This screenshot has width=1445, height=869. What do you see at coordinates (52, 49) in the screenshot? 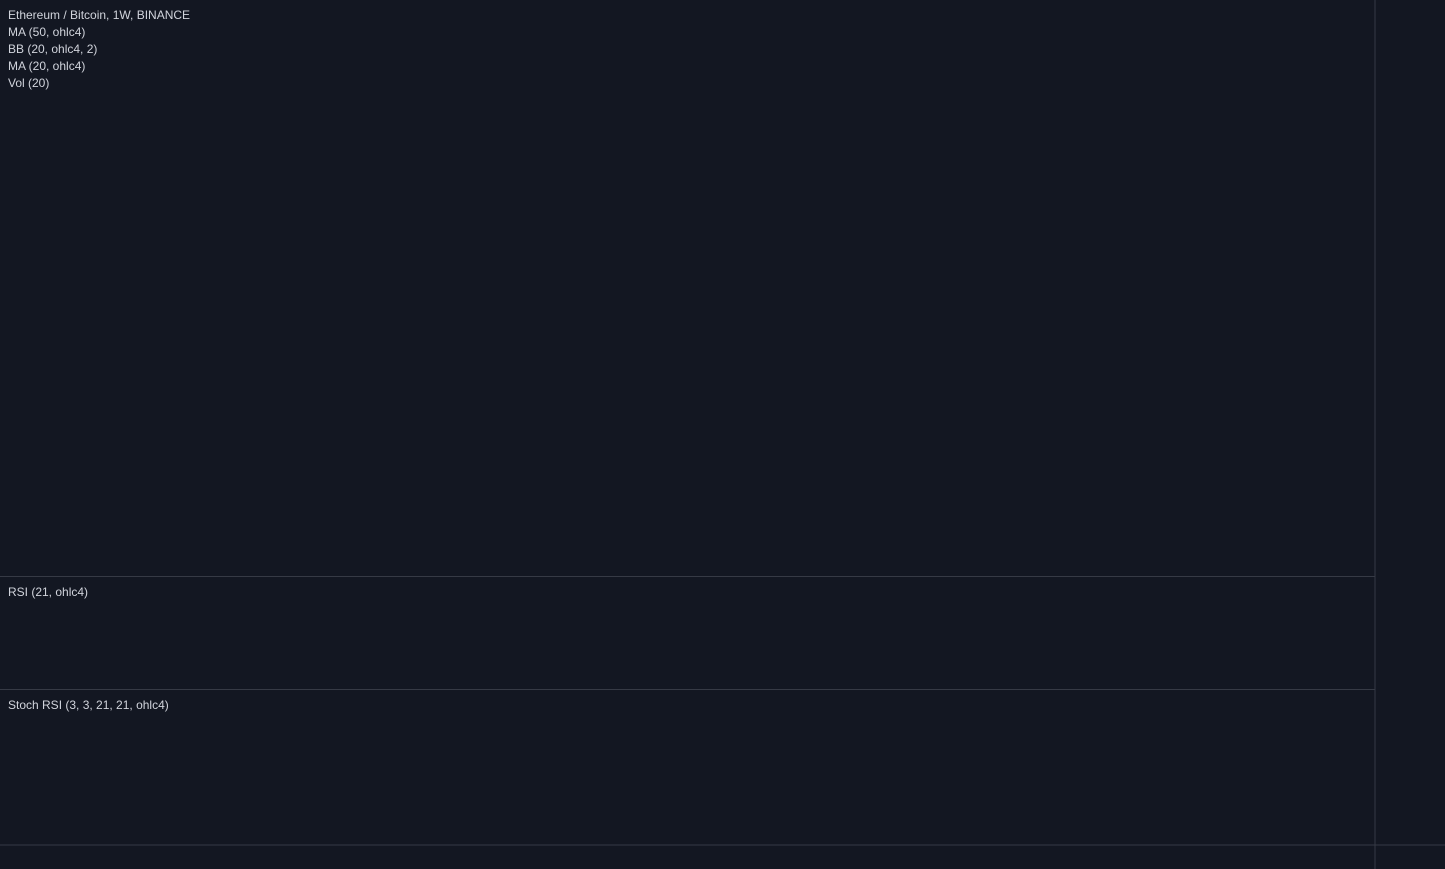
I see `legend-entry: BB (20, ohlc4, 2)` at bounding box center [52, 49].